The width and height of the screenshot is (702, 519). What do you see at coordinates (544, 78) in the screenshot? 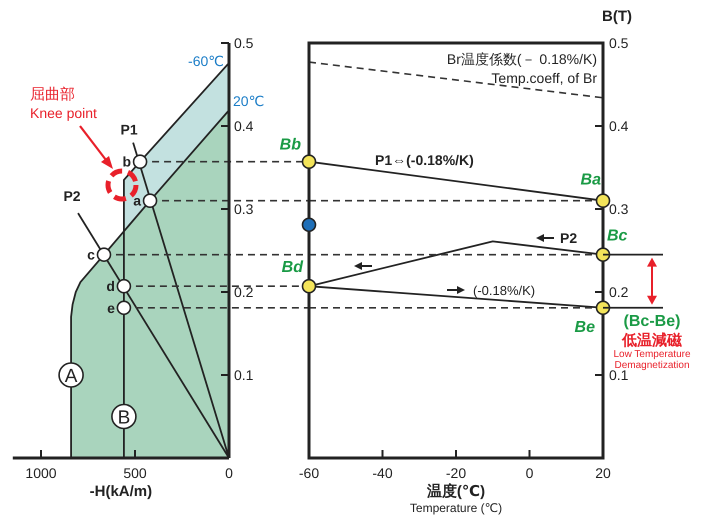
I see `annotation: Temp.coeff, of Br` at bounding box center [544, 78].